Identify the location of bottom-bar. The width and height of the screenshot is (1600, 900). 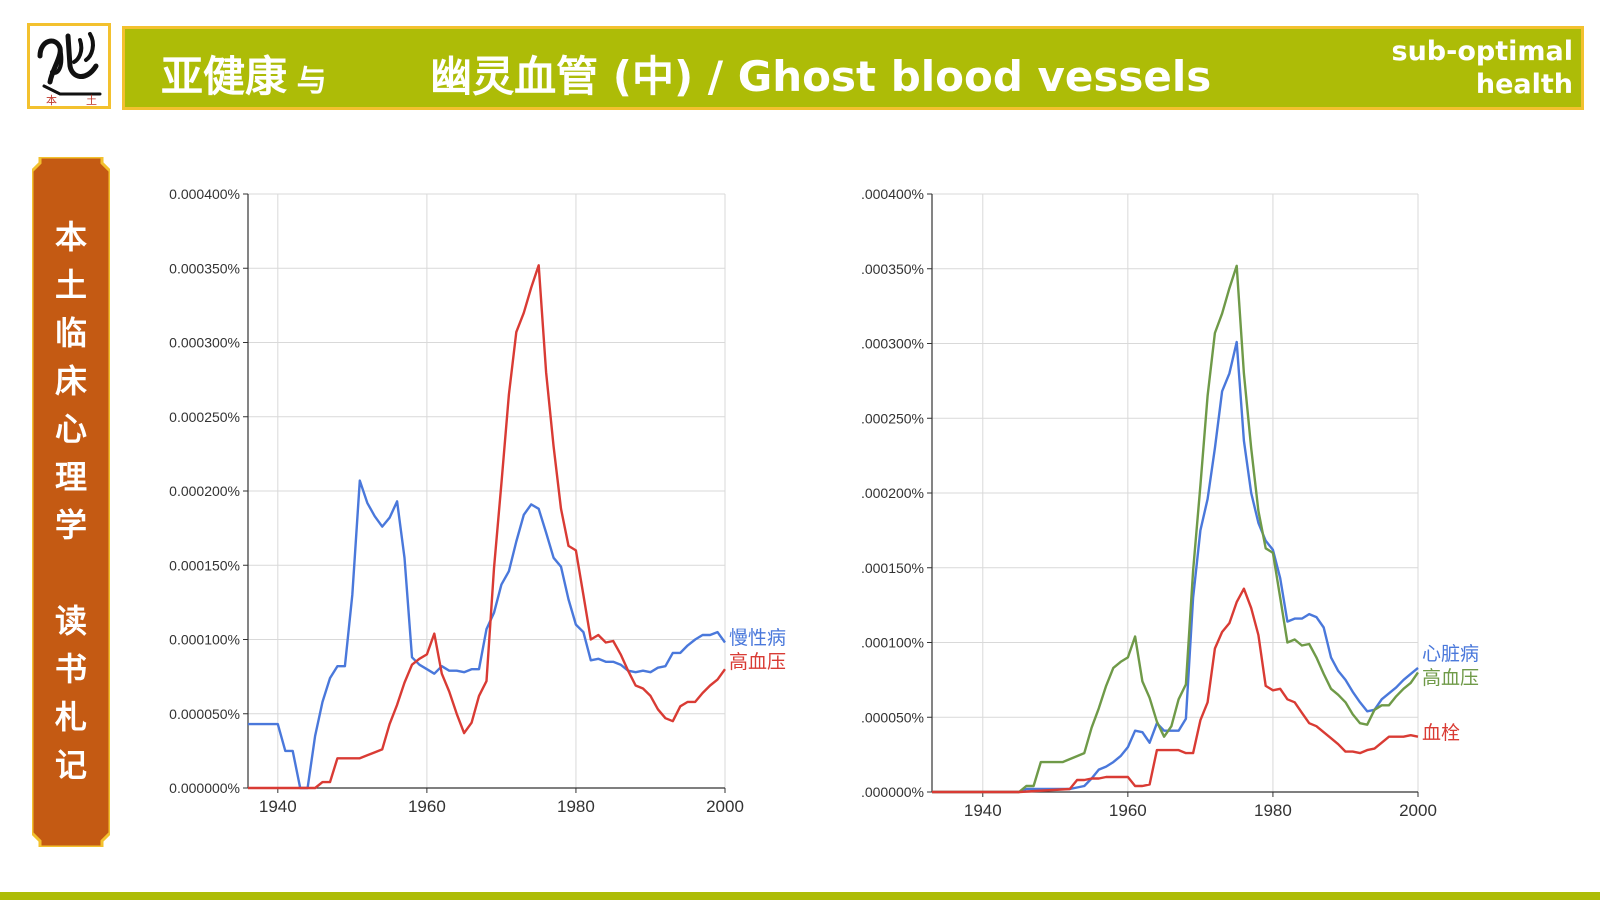
(800, 896).